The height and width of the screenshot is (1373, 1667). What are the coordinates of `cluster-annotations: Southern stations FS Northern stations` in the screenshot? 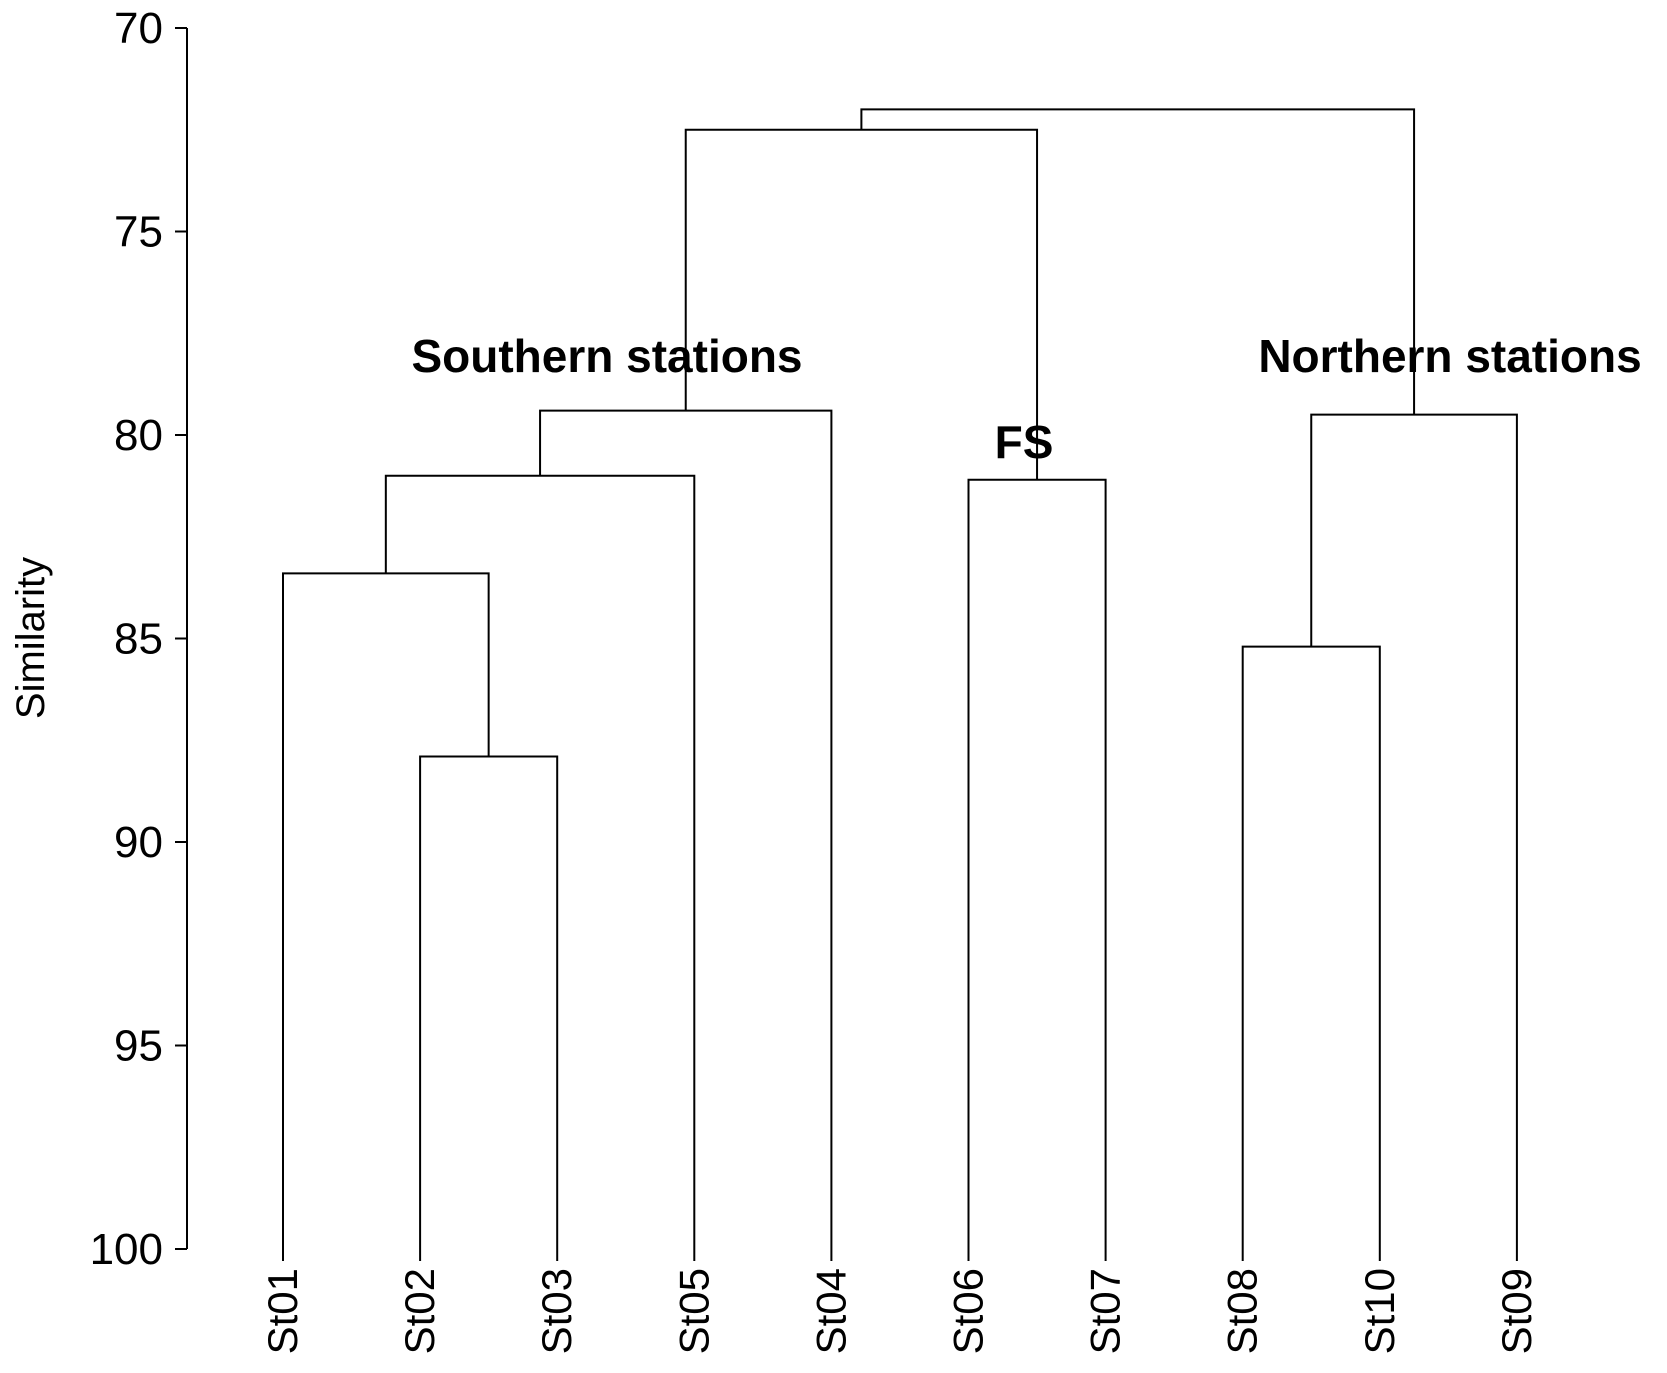 It's located at (1026, 399).